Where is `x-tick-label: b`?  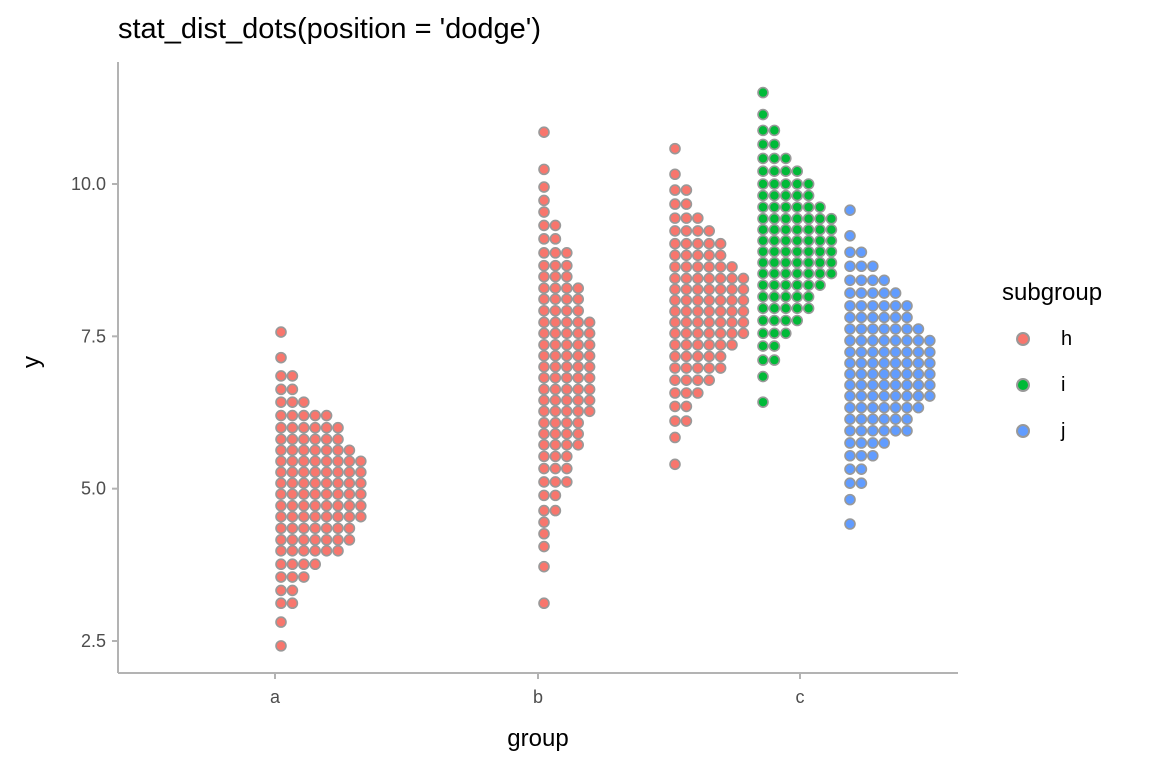
x-tick-label: b is located at coordinates (538, 697).